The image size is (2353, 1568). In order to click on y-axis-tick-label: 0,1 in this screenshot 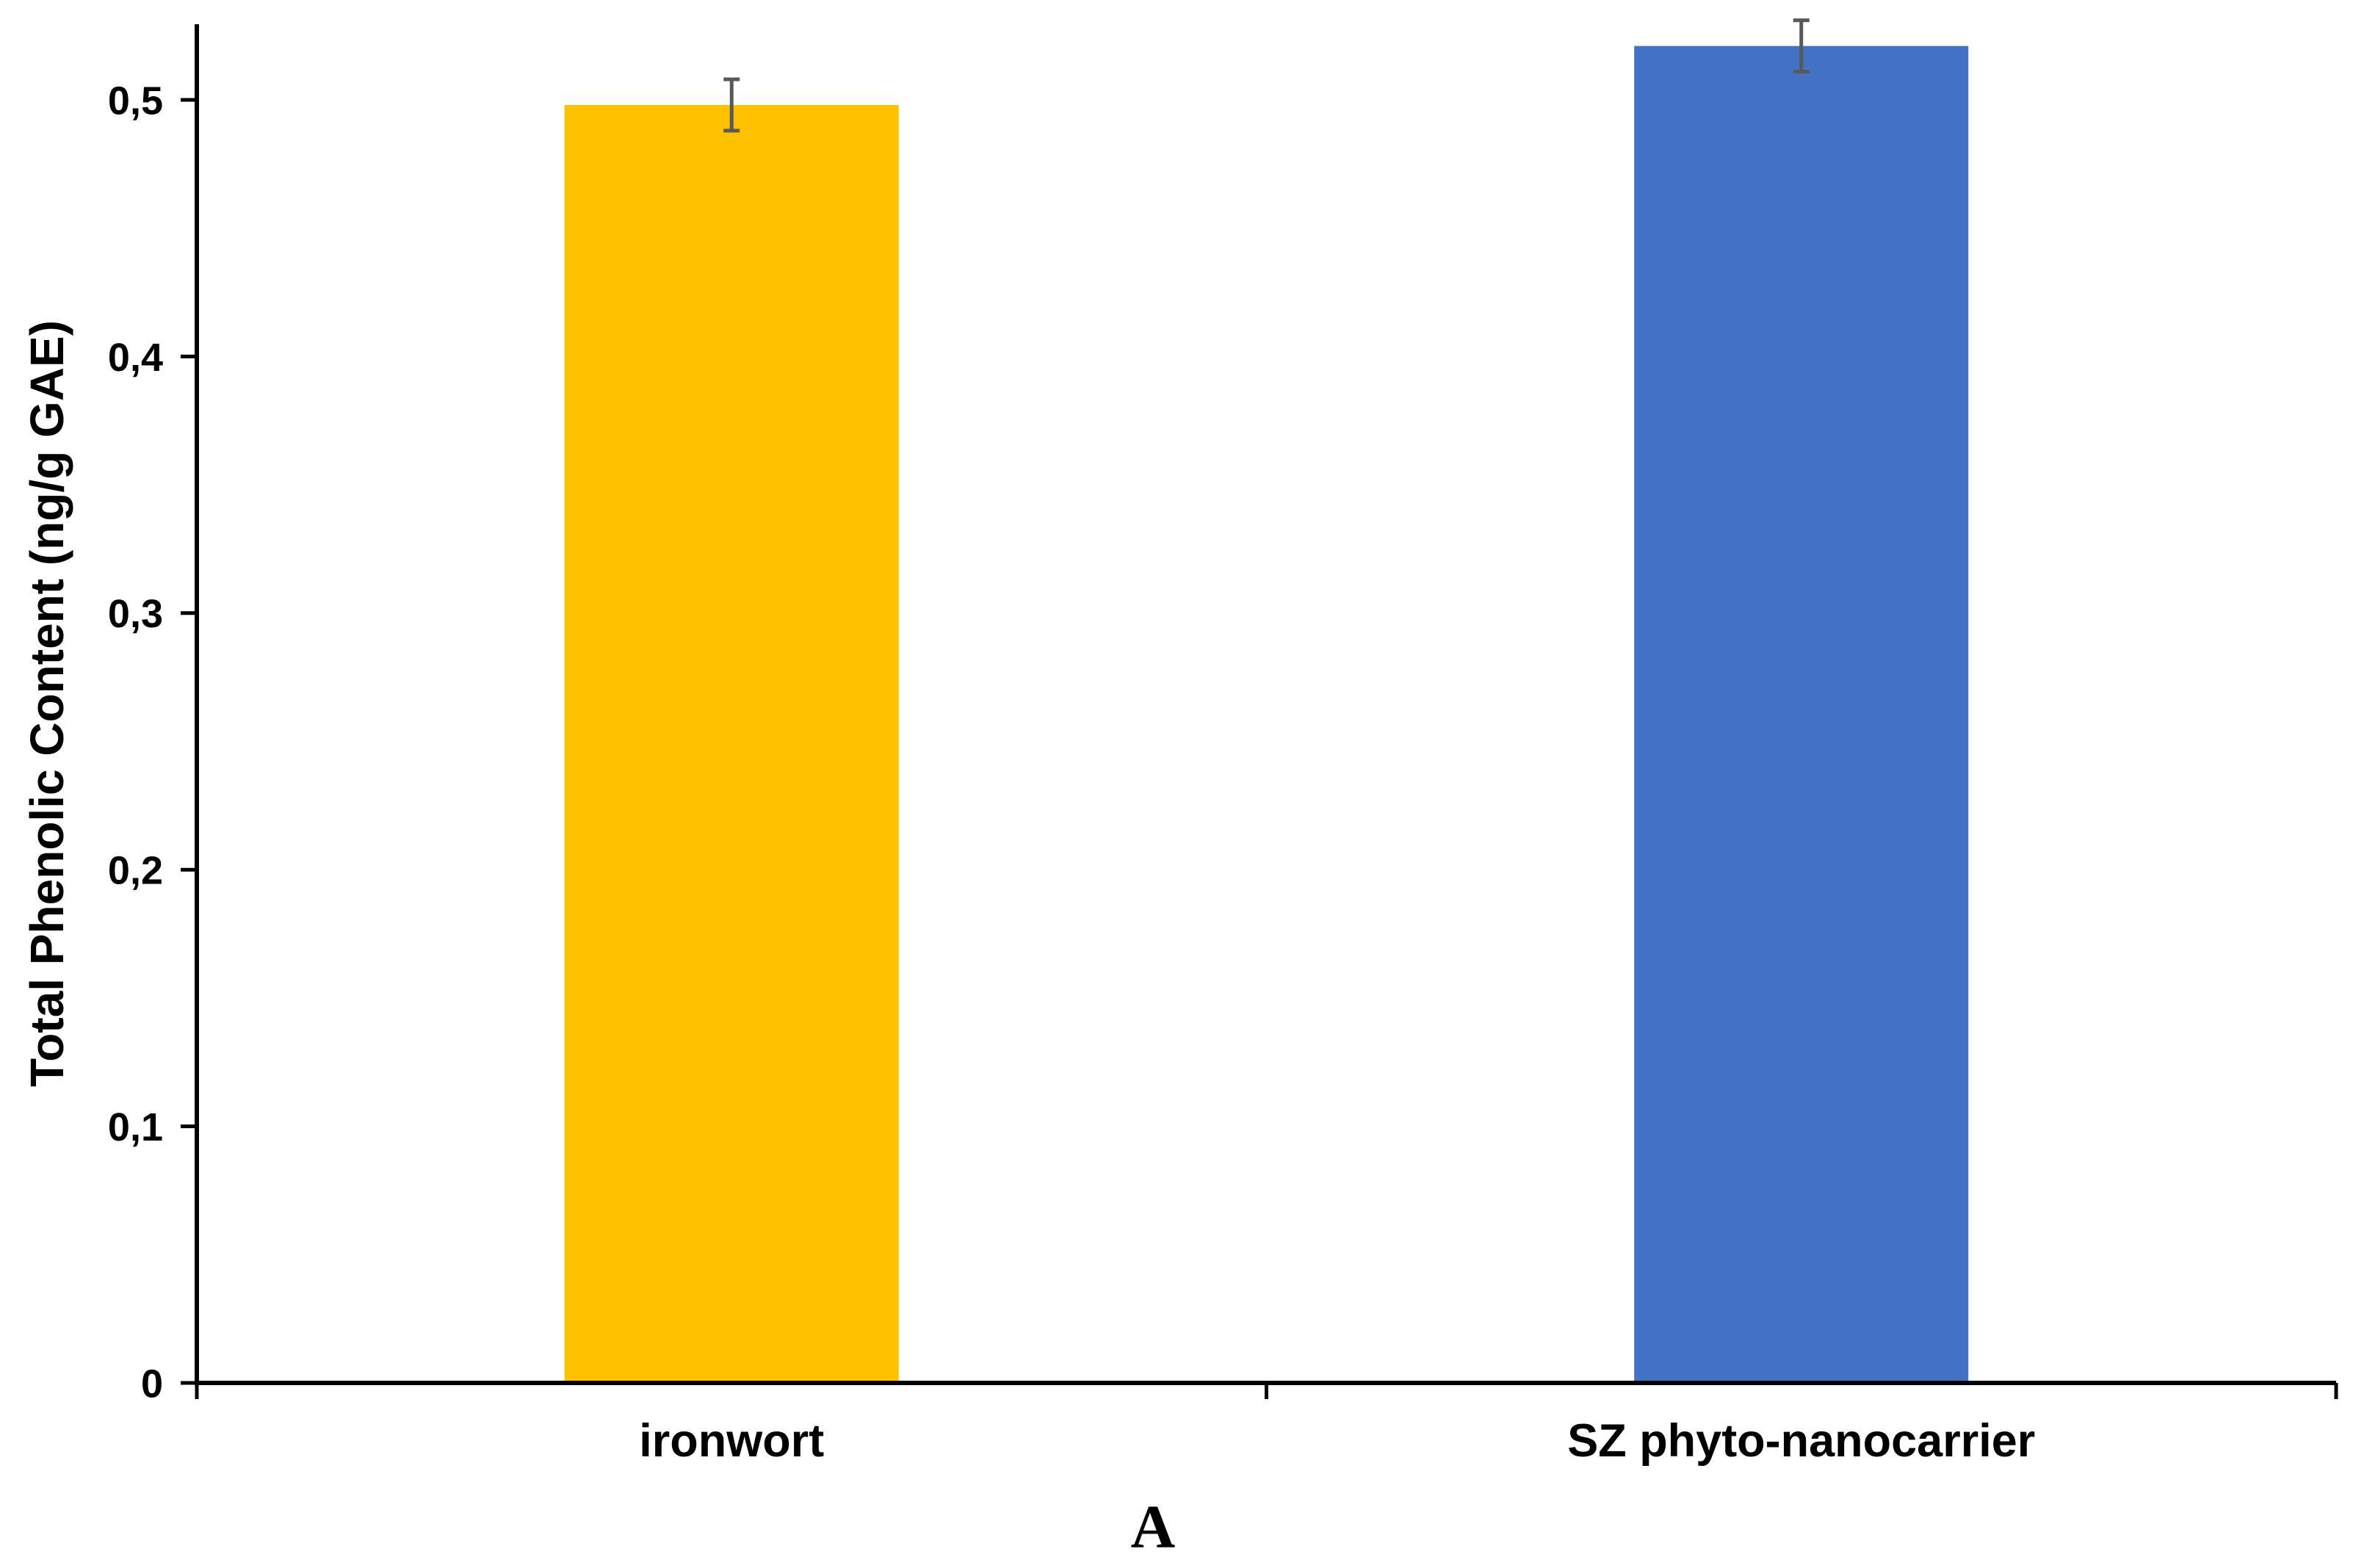, I will do `click(135, 1127)`.